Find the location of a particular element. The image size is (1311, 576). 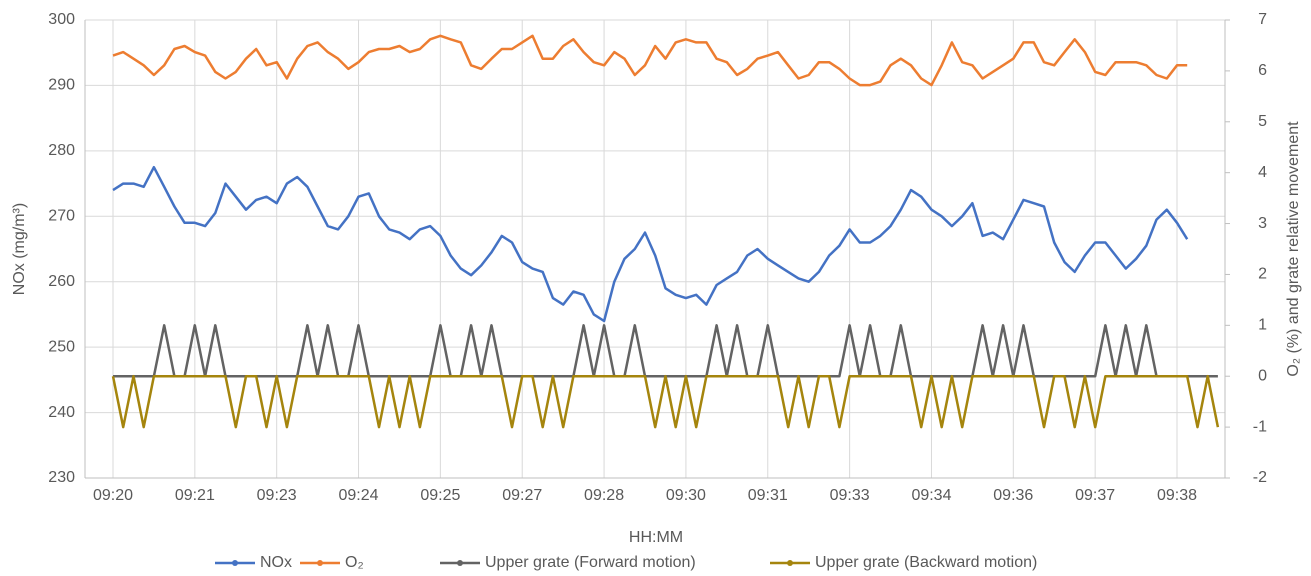

x-tick-label: 09:28 is located at coordinates (604, 495).